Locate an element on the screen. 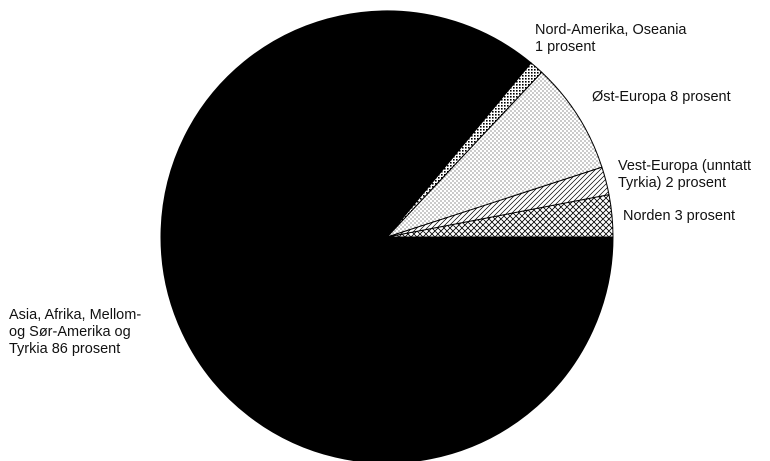  slice-label-line: Vest-Europa (unntatt is located at coordinates (684, 166).